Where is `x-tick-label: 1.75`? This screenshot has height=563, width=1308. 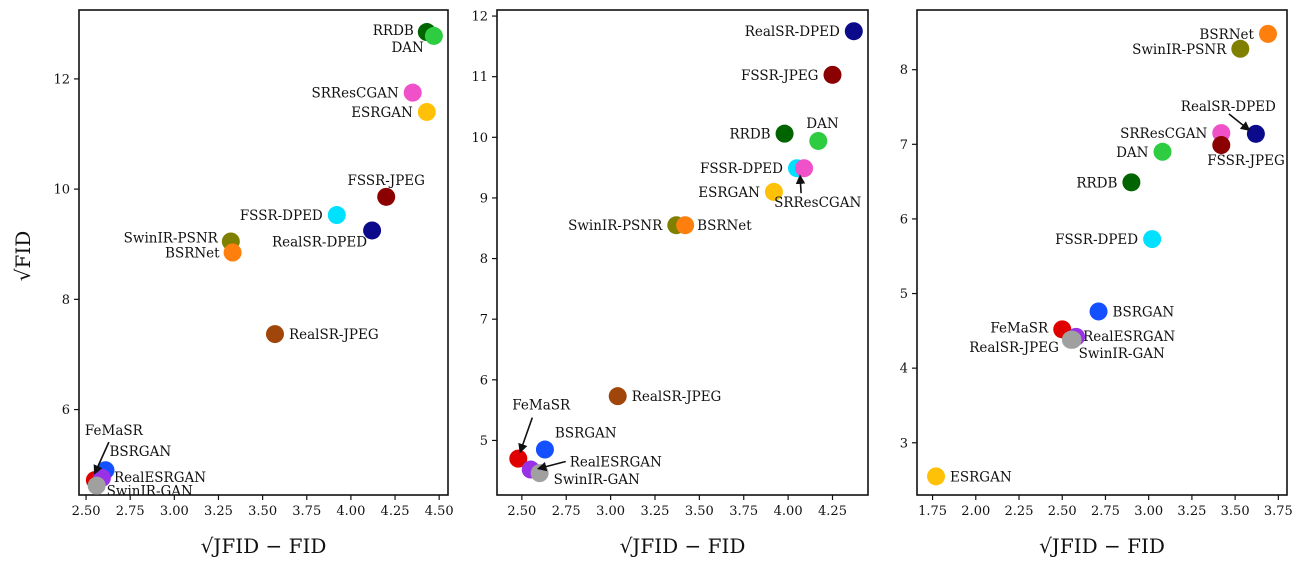 x-tick-label: 1.75 is located at coordinates (932, 511).